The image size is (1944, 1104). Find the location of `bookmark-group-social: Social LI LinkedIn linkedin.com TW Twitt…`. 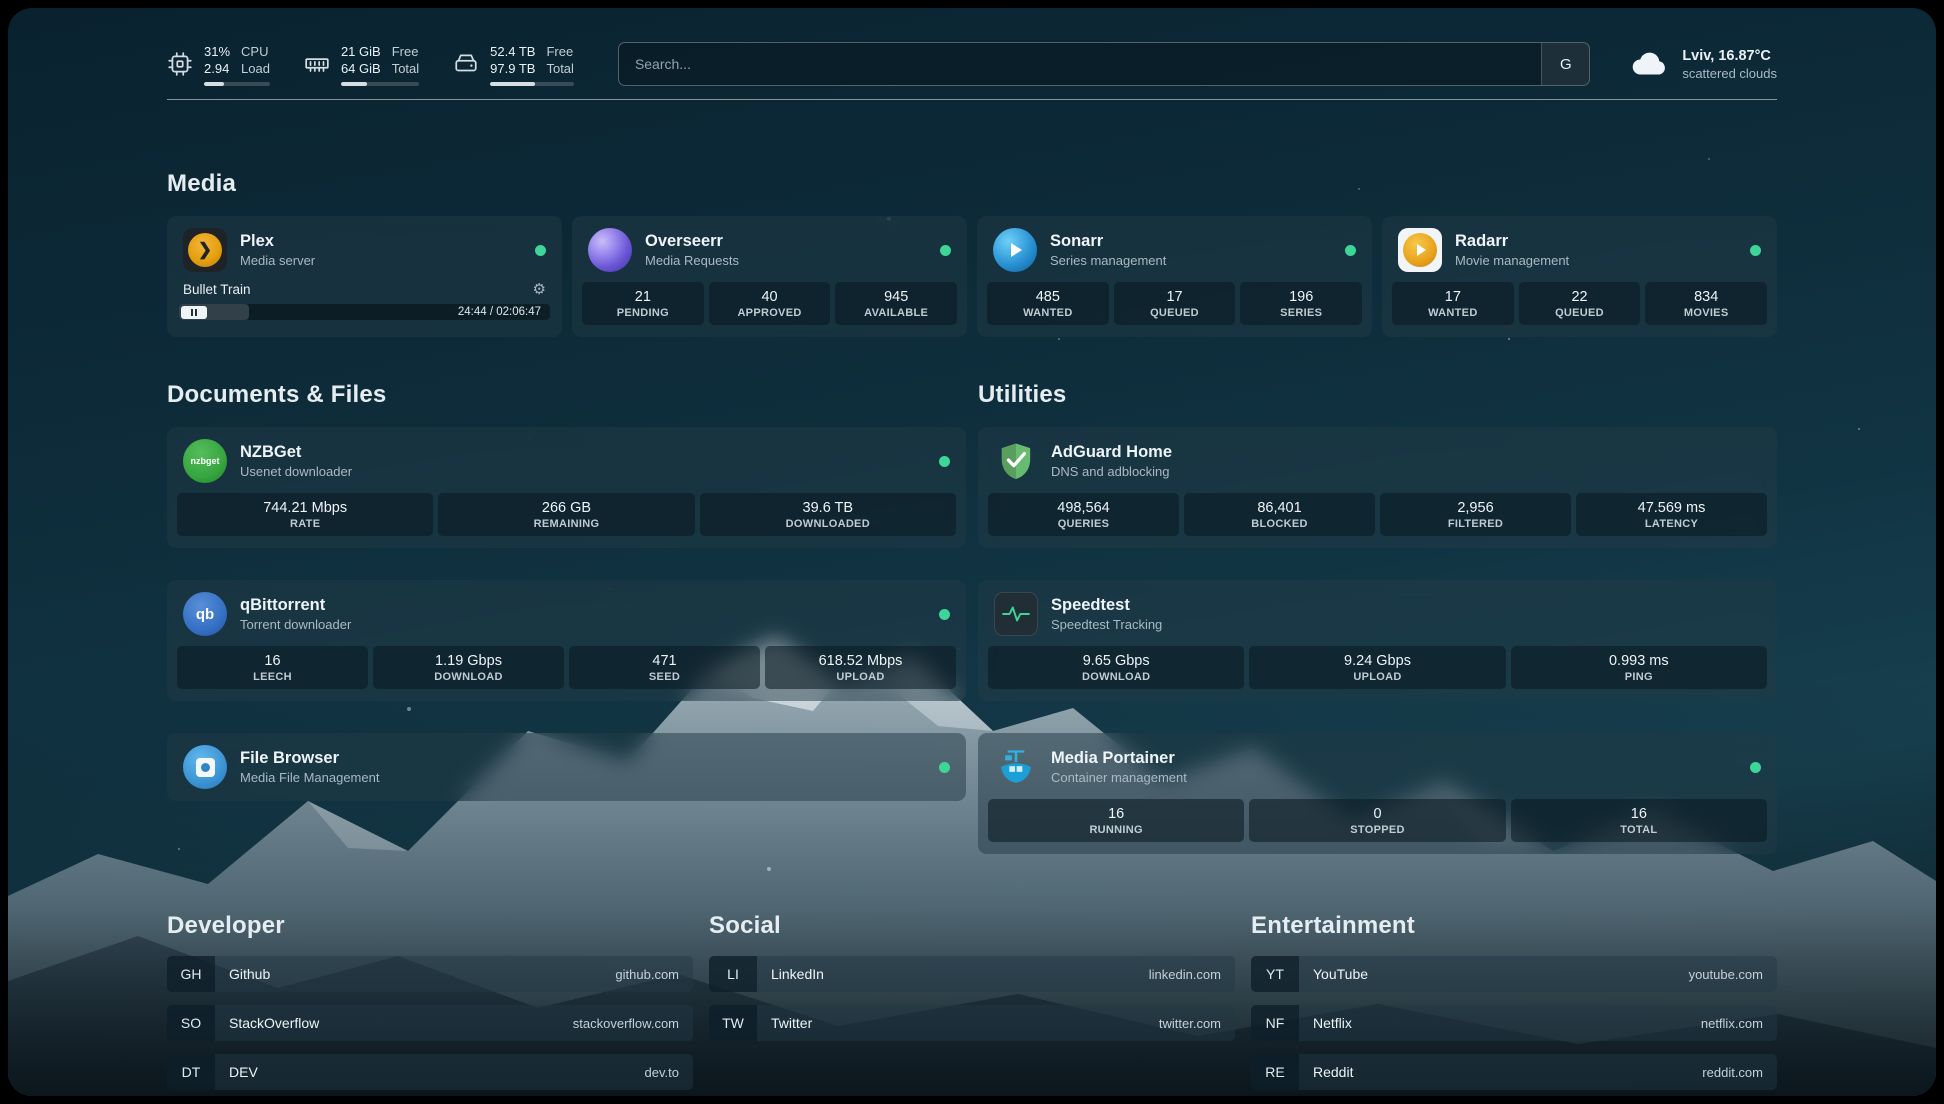

bookmark-group-social: Social LI LinkedIn linkedin.com TW Twitt… is located at coordinates (972, 1001).